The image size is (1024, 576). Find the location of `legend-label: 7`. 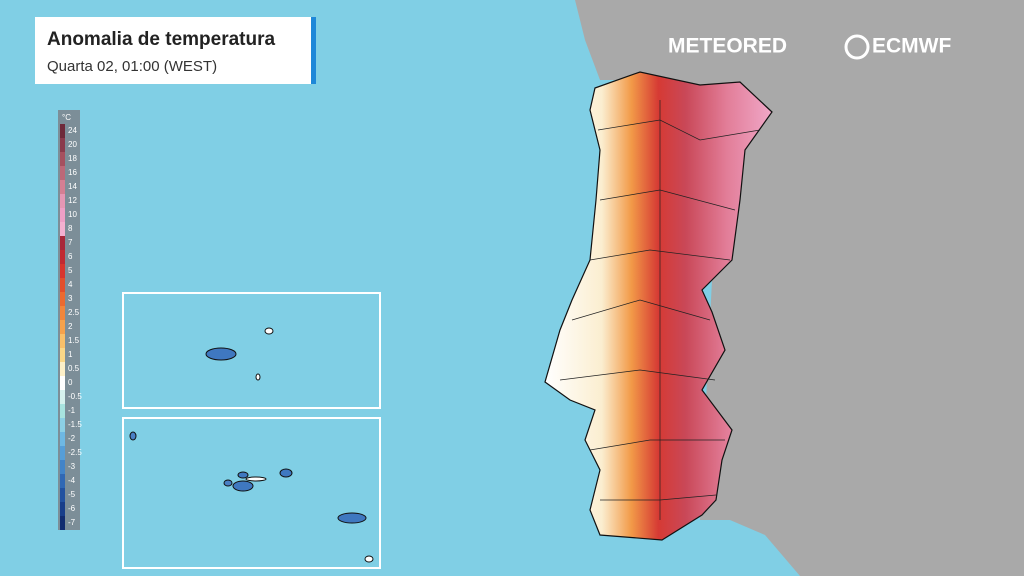

legend-label: 7 is located at coordinates (70, 242).